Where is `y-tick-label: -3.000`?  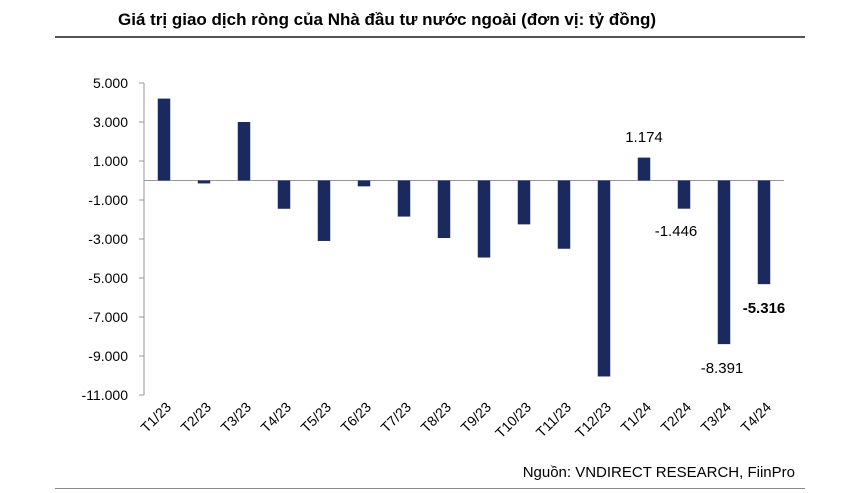 y-tick-label: -3.000 is located at coordinates (108, 239).